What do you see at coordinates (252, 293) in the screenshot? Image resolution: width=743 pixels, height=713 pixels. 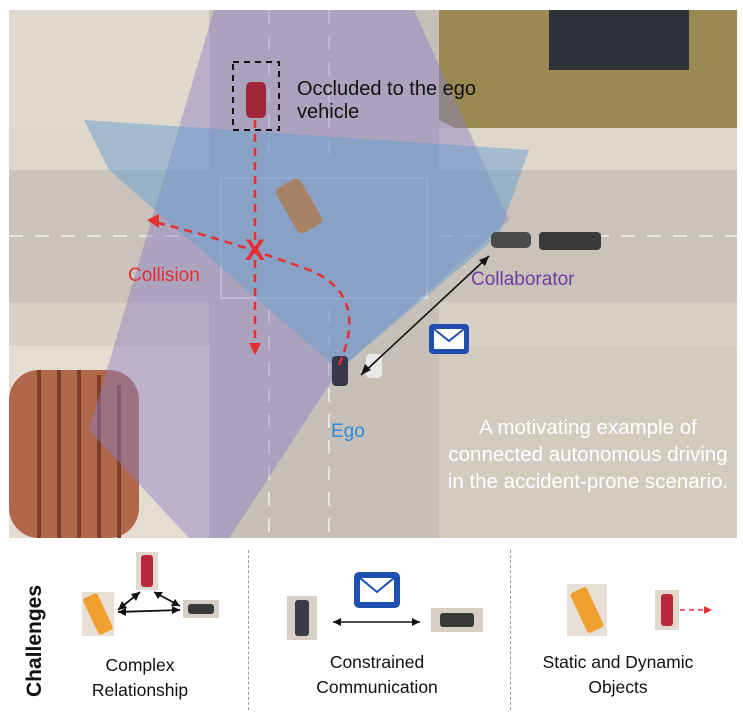 I see `ego-trajectory` at bounding box center [252, 293].